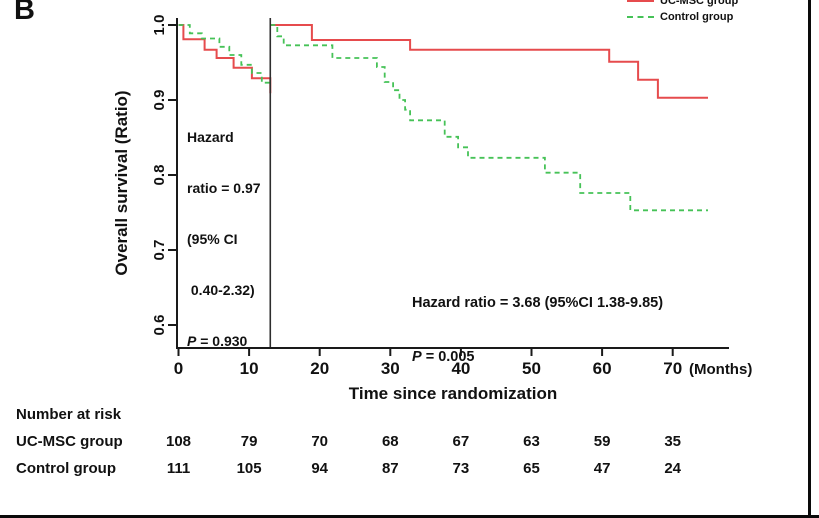  Describe the element at coordinates (159, 100) in the screenshot. I see `y-tick-label: 0.9` at that location.